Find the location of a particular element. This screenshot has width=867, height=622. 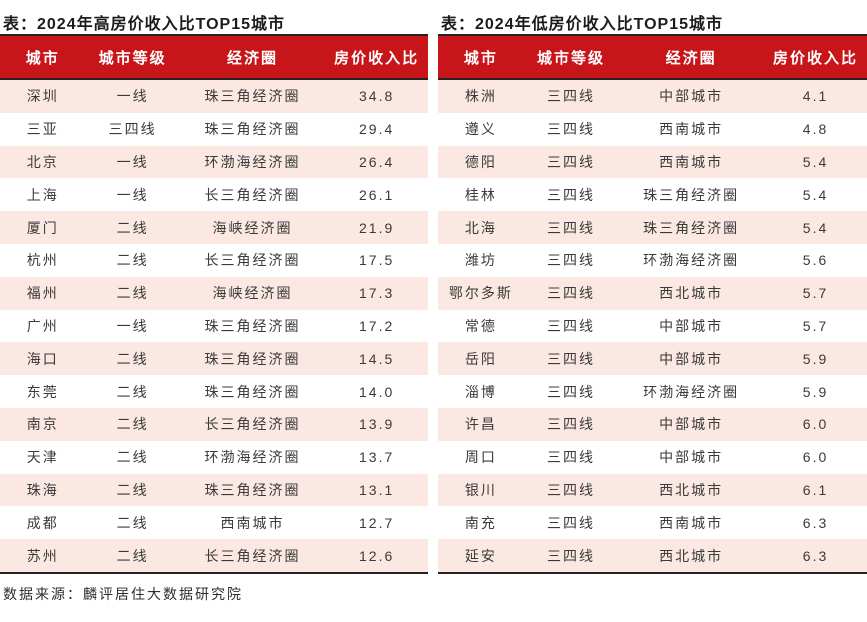

table-row: 福州 二线 海峡经济圈 17.3 is located at coordinates (214, 293).